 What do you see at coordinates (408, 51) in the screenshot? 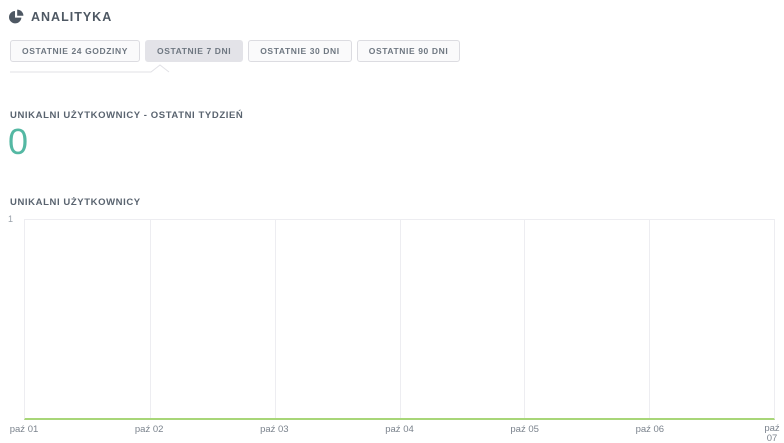
I see `tab-ostatnie-90-dni: OSTATNIE 90 DNI` at bounding box center [408, 51].